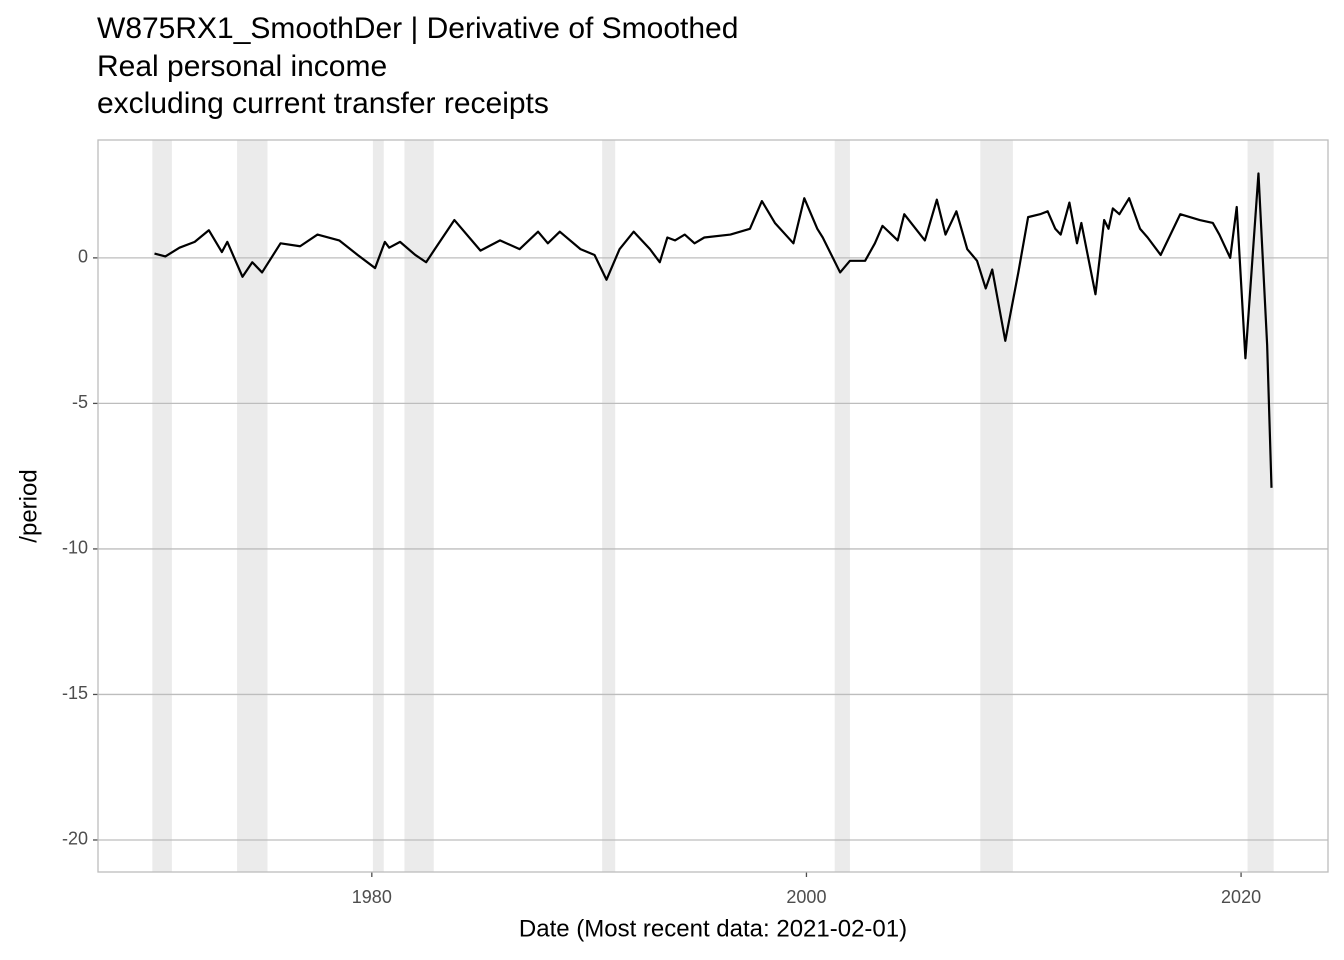 Image resolution: width=1344 pixels, height=960 pixels. Describe the element at coordinates (83, 257) in the screenshot. I see `y-tick-label: 0` at that location.